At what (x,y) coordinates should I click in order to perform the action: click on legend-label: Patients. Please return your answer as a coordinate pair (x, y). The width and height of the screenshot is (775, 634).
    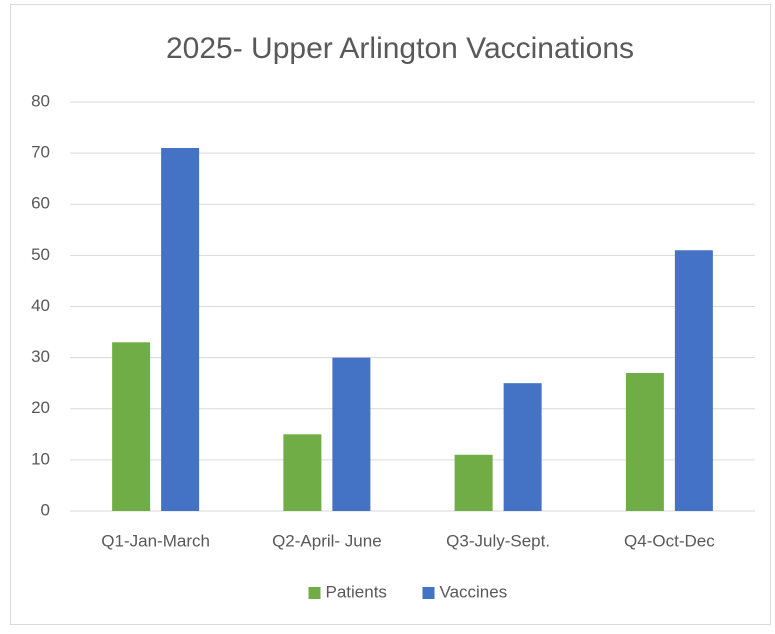
    Looking at the image, I should click on (356, 591).